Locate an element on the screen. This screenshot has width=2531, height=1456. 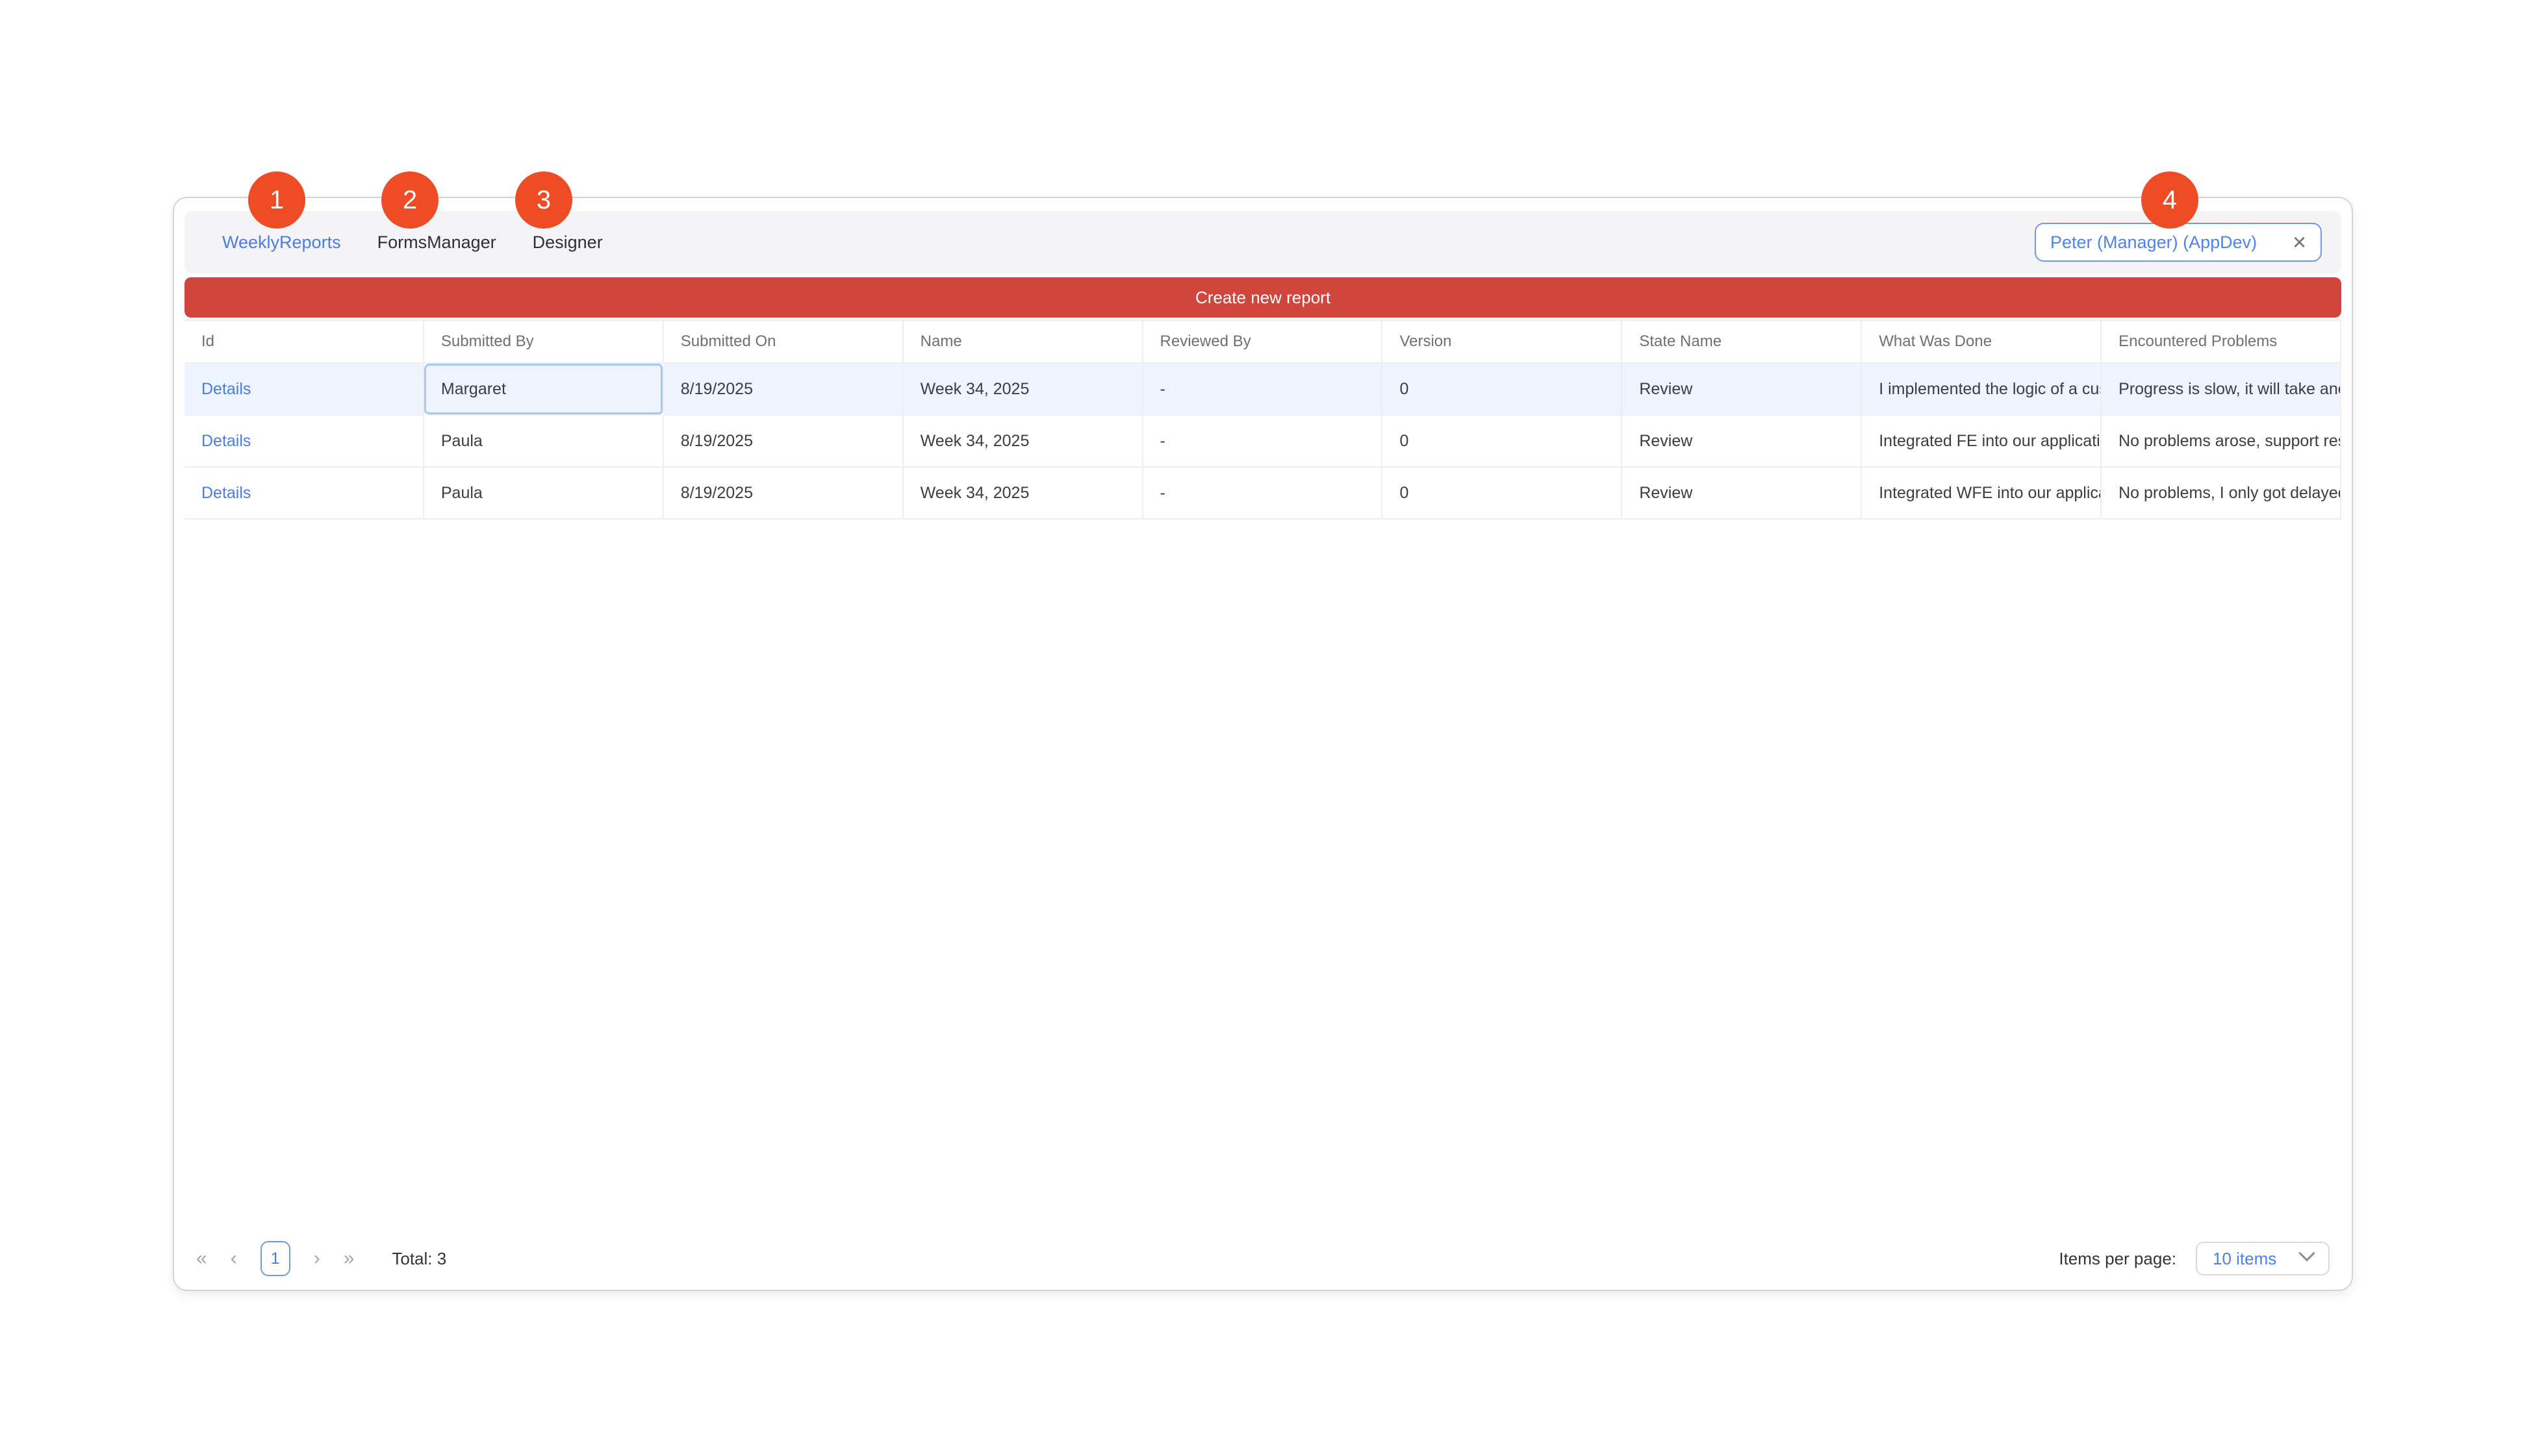
column-header-name: Name is located at coordinates (1023, 342).